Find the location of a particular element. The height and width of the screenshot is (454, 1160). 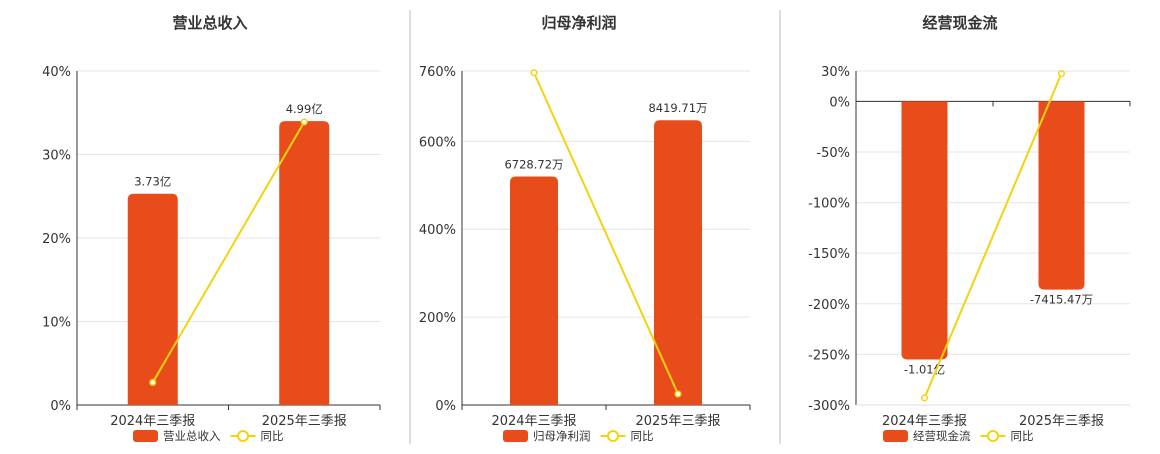

y-tick-label: -200% is located at coordinates (829, 305).